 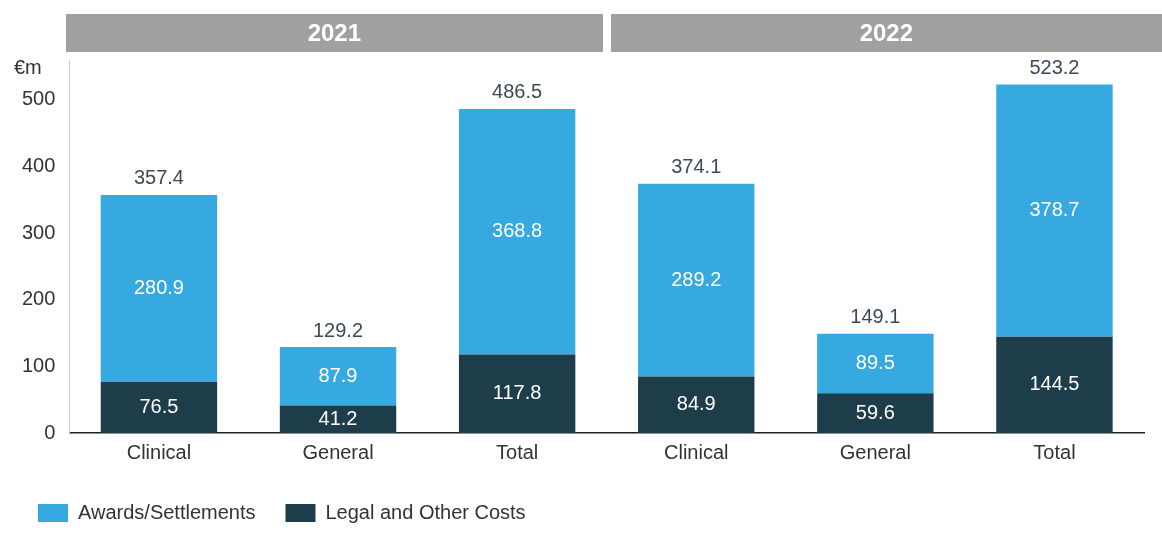 I want to click on y-tick-label: 200, so click(x=38, y=298).